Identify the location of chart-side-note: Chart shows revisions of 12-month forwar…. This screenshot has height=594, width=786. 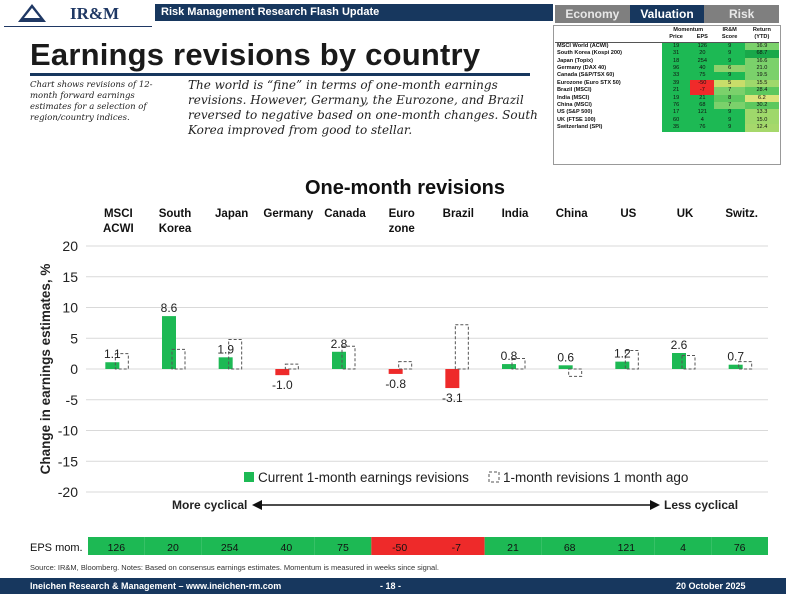
(91, 101).